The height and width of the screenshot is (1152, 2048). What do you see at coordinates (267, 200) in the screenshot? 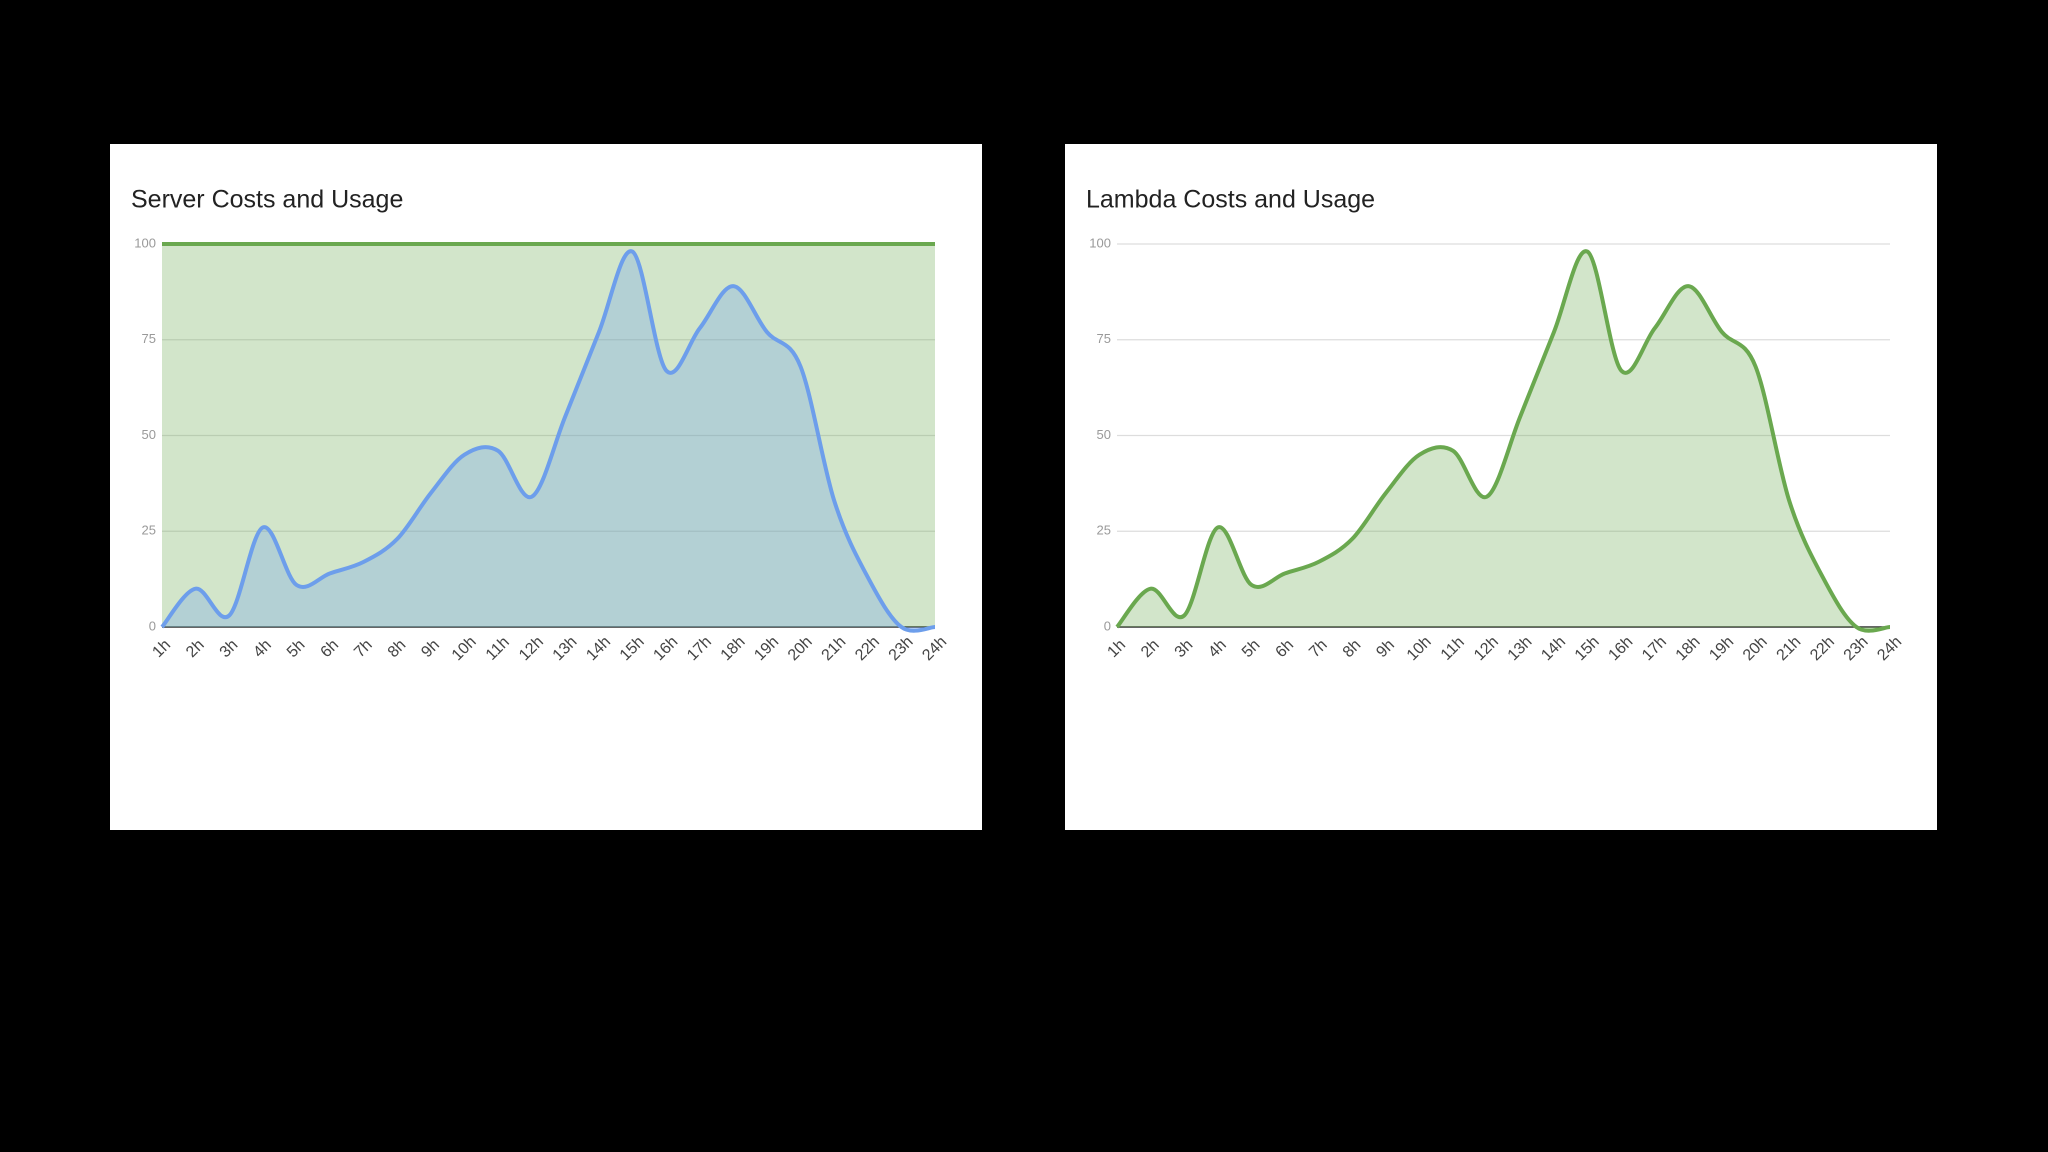
I see `chart-title: Server Costs and Usage` at bounding box center [267, 200].